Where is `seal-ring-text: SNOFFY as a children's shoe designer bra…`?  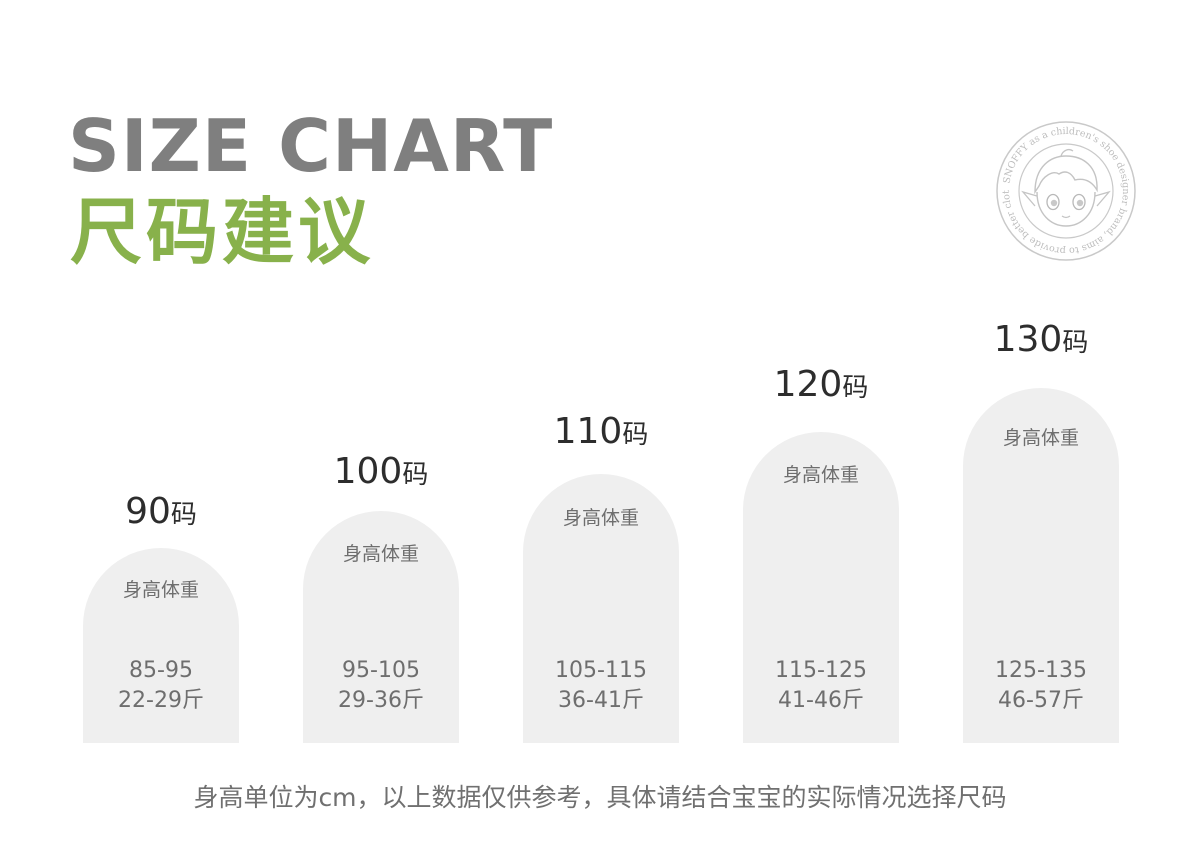 seal-ring-text: SNOFFY as a children's shoe designer bra… is located at coordinates (1061, 184).